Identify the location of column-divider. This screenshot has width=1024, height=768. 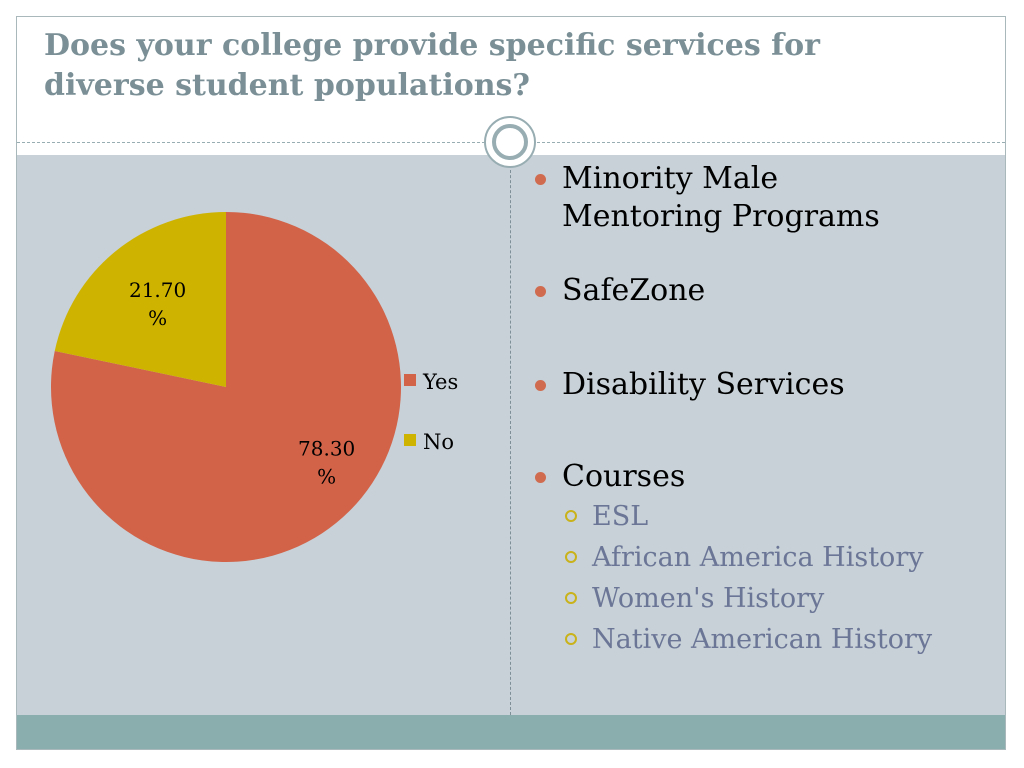
(510, 435).